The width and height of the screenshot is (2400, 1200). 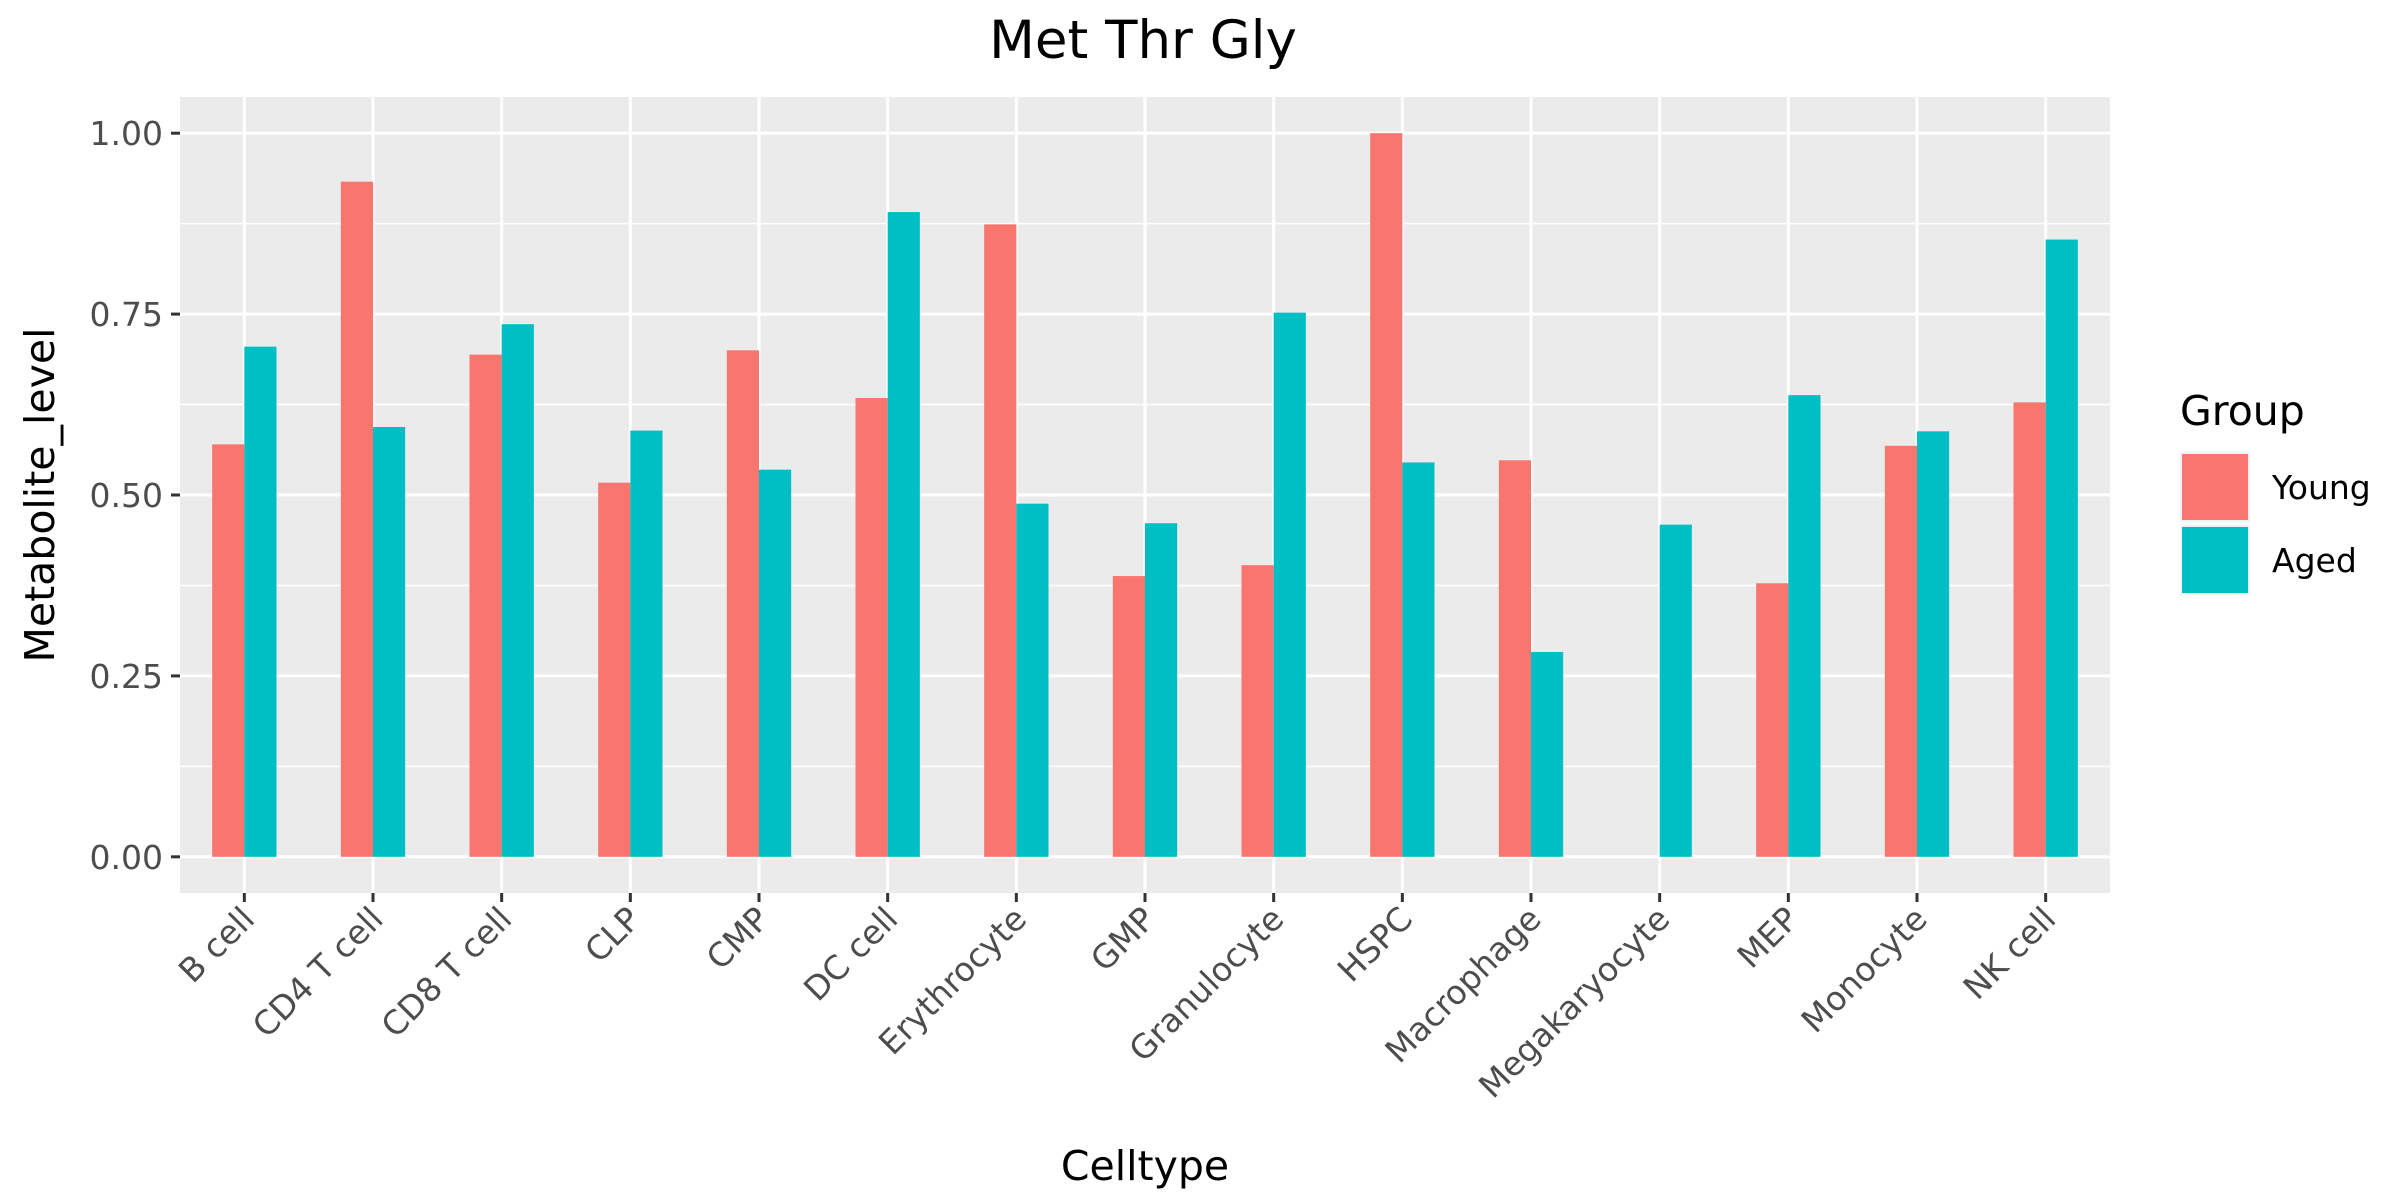 I want to click on y-tick-label: 0.00, so click(x=126, y=857).